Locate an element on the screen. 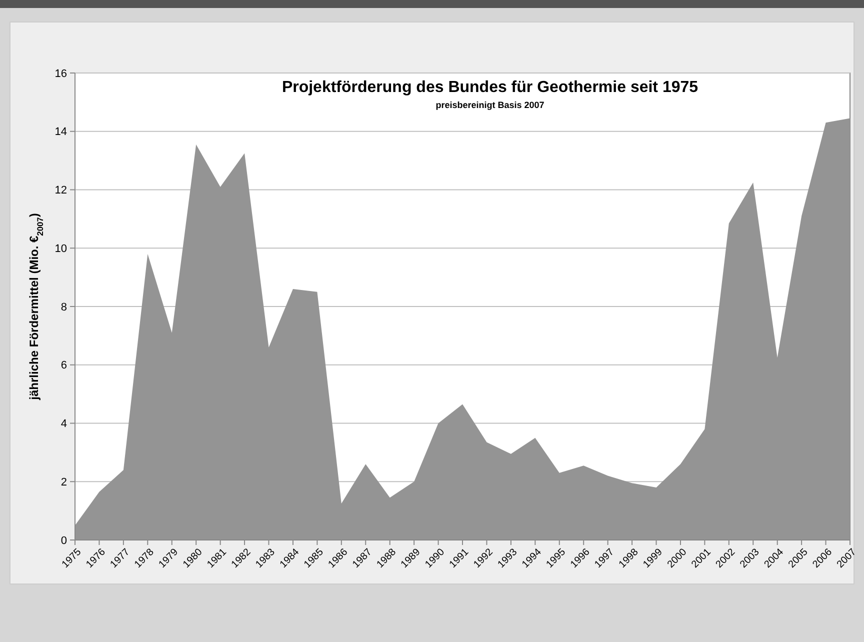  y-tick-label: 16 is located at coordinates (60, 74).